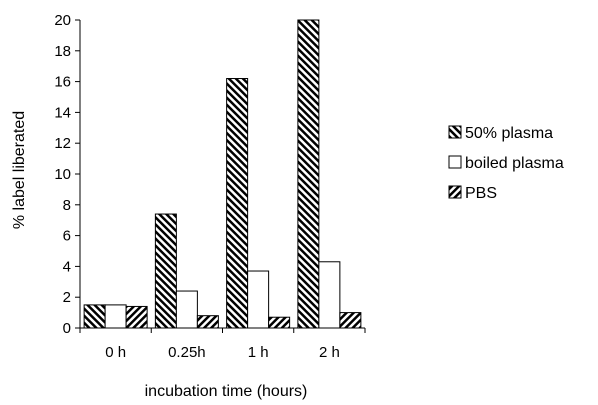 This screenshot has height=405, width=598. Describe the element at coordinates (258, 352) in the screenshot. I see `x-tick-label: 1 h` at that location.